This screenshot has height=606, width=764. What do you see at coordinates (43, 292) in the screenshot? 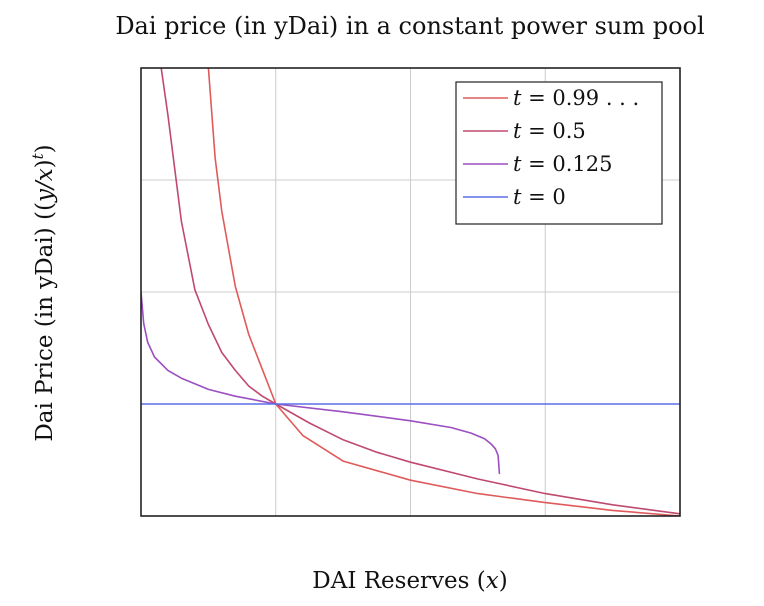
I see `y-axis-label: Dai Price (in yDai) ((y/x)t)` at bounding box center [43, 292].